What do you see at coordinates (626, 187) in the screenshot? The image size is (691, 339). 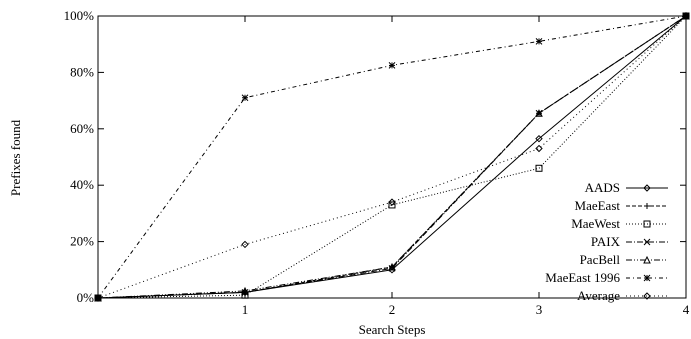 I see `legend-item: AADS` at bounding box center [626, 187].